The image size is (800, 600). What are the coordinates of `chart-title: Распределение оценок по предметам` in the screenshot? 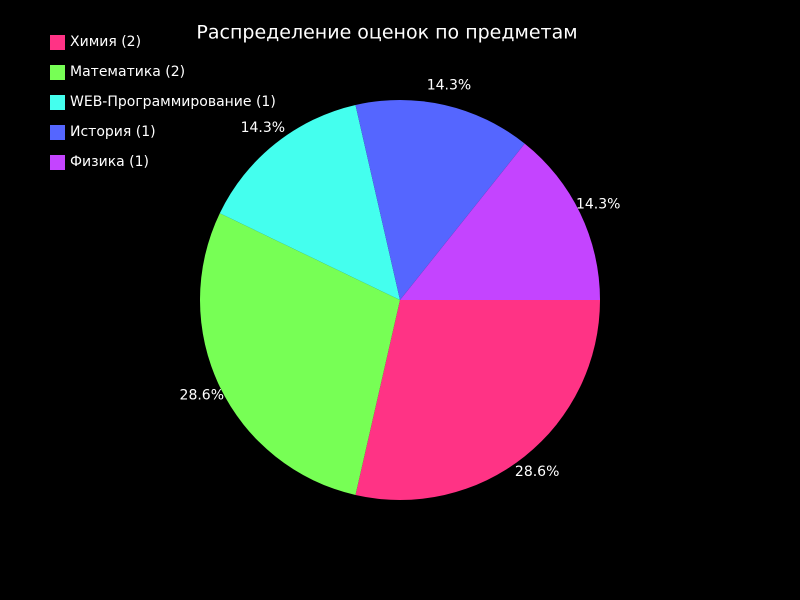 It's located at (386, 33).